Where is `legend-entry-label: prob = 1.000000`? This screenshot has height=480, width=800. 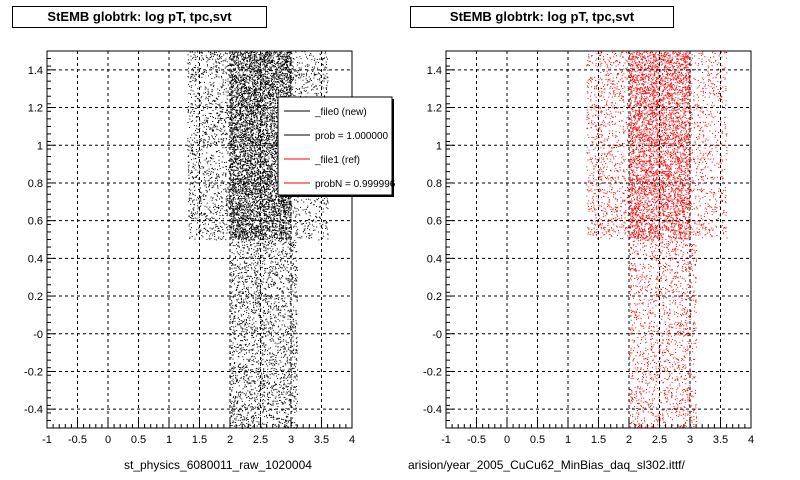 legend-entry-label: prob = 1.000000 is located at coordinates (352, 136).